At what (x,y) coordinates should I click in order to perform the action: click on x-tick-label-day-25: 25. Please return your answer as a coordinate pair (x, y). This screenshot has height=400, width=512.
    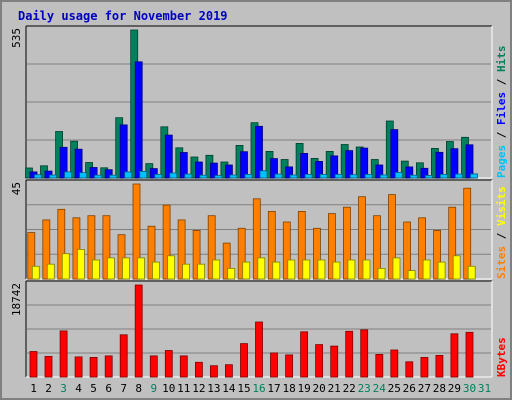
    Looking at the image, I should click on (394, 388).